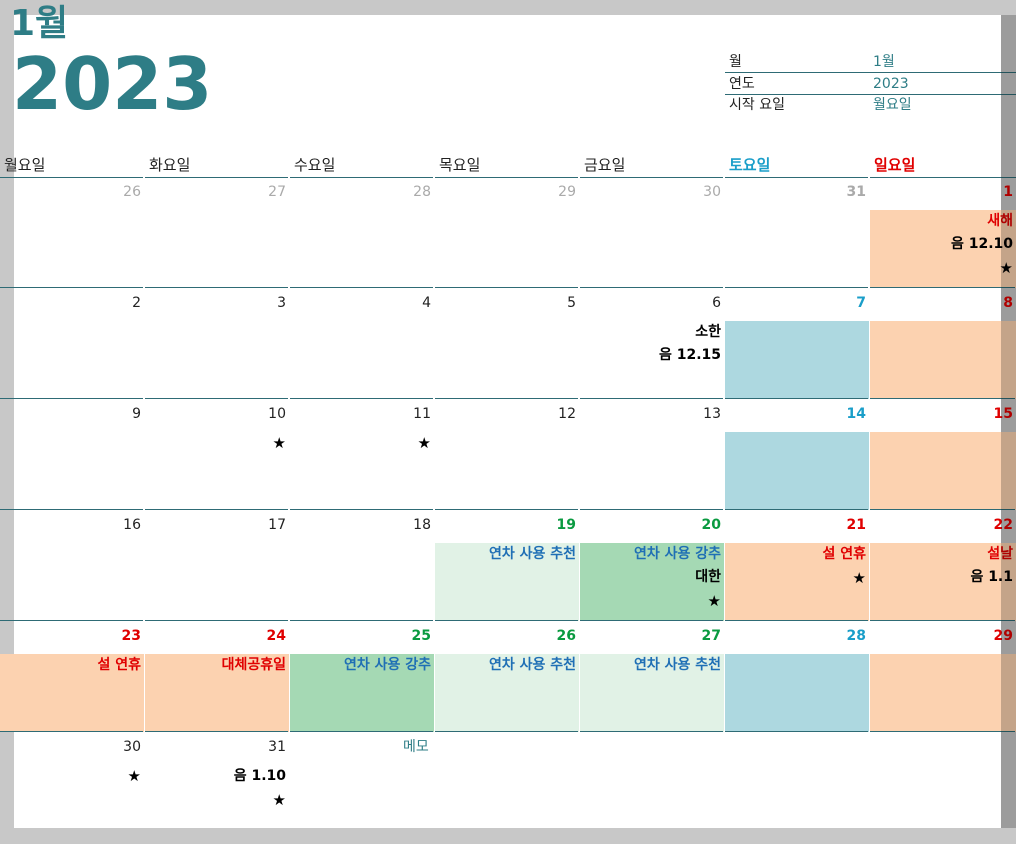 The height and width of the screenshot is (844, 1016). Describe the element at coordinates (72, 566) in the screenshot. I see `day-cell: 16` at that location.